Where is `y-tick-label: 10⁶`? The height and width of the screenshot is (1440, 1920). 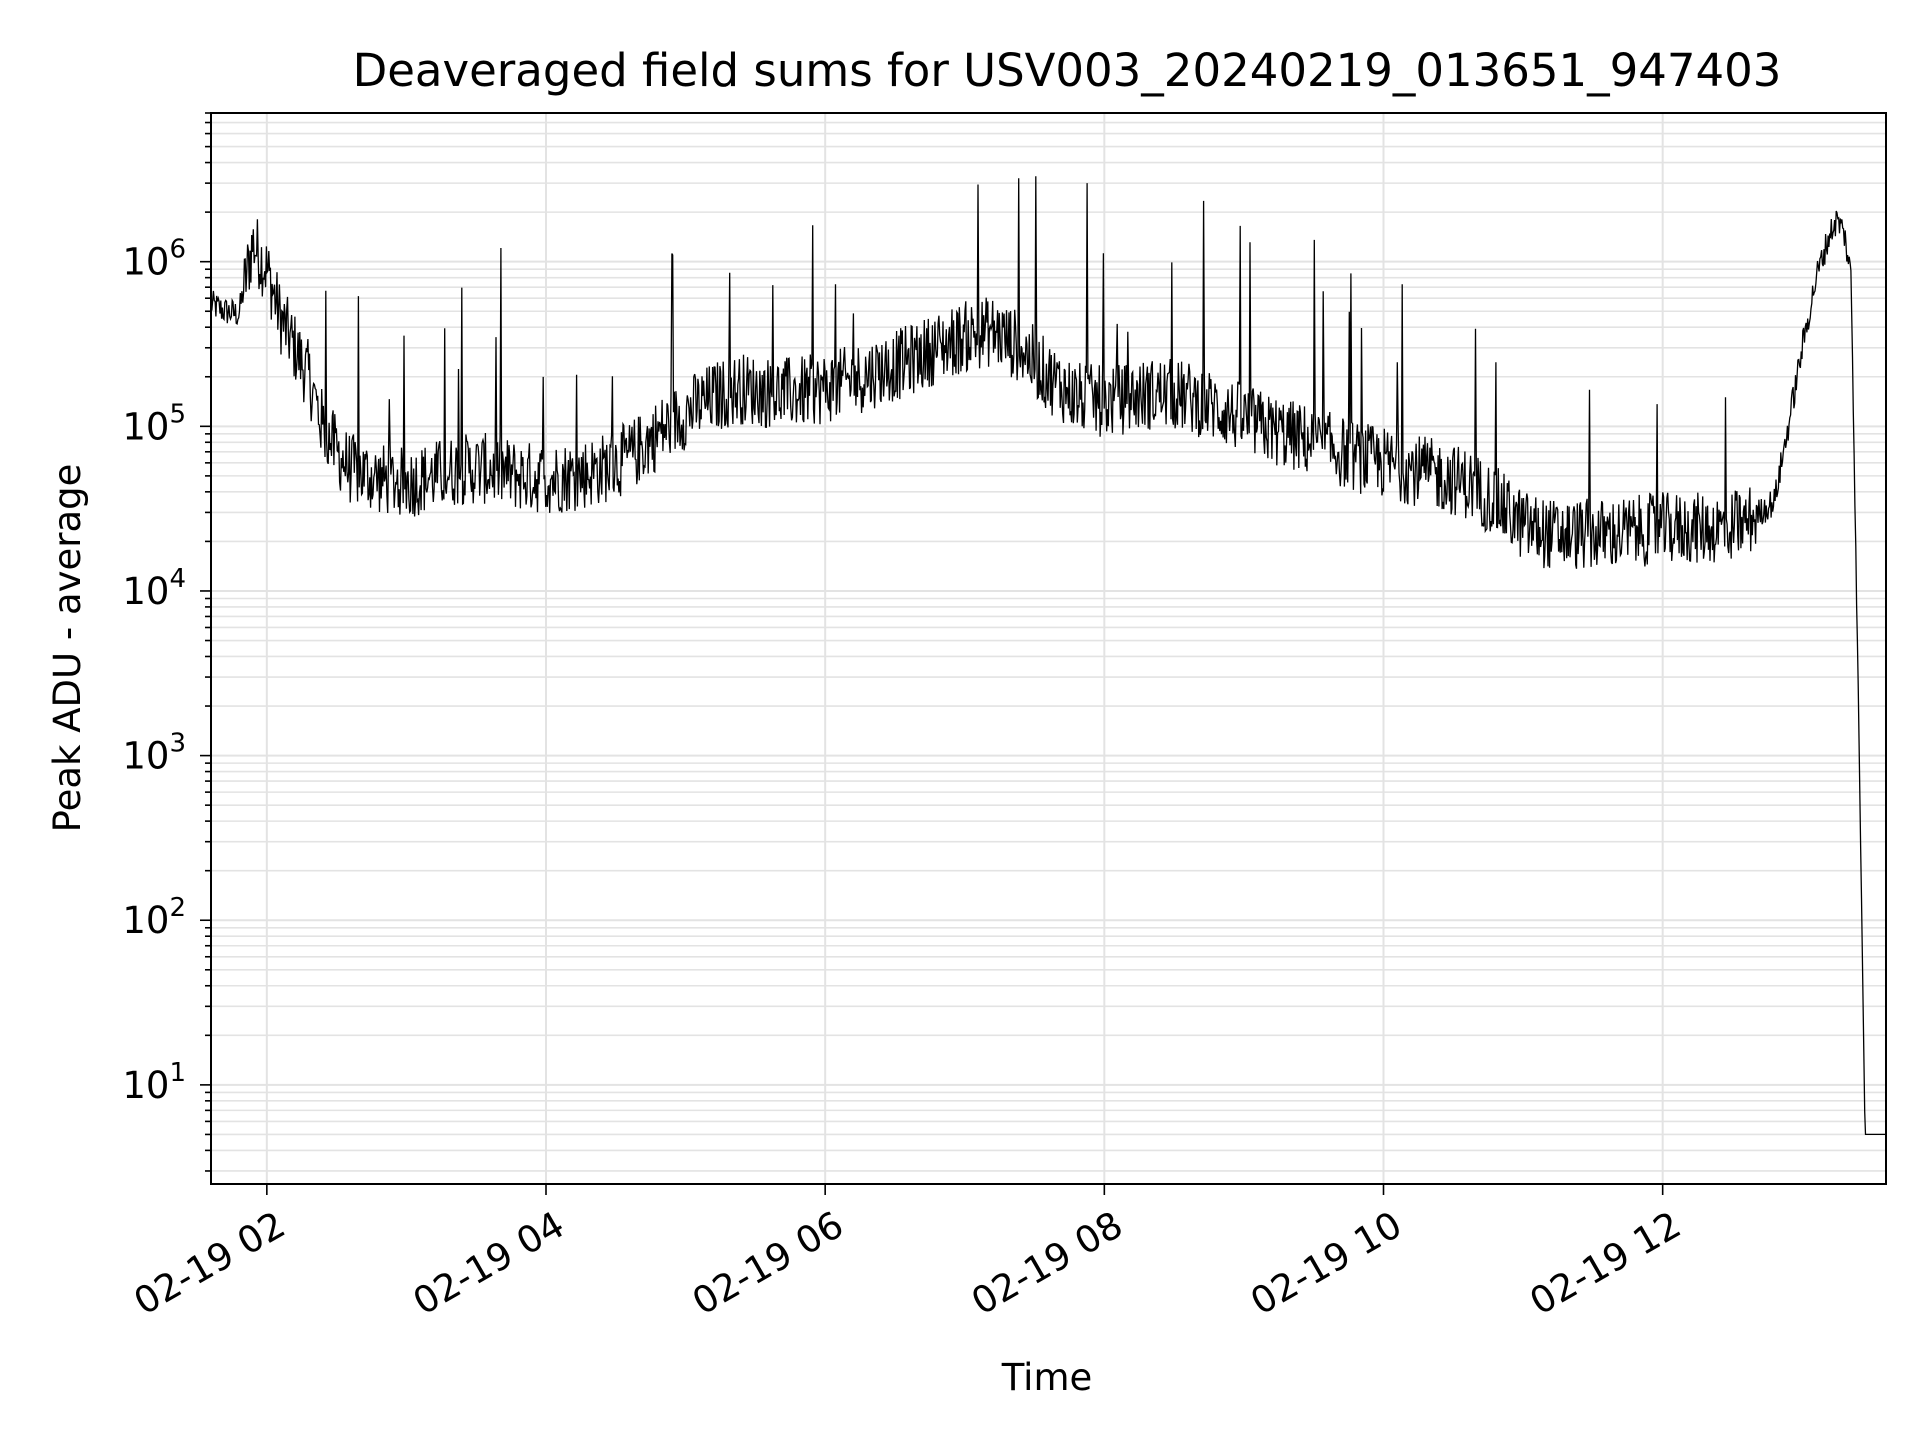 y-tick-label: 10⁶ is located at coordinates (154, 259).